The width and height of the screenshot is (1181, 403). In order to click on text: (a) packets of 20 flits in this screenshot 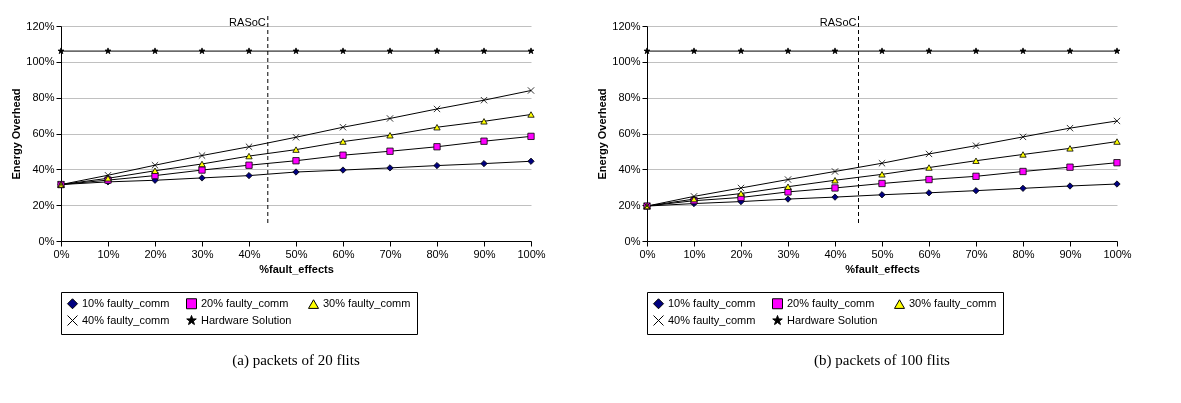, I will do `click(296, 360)`.